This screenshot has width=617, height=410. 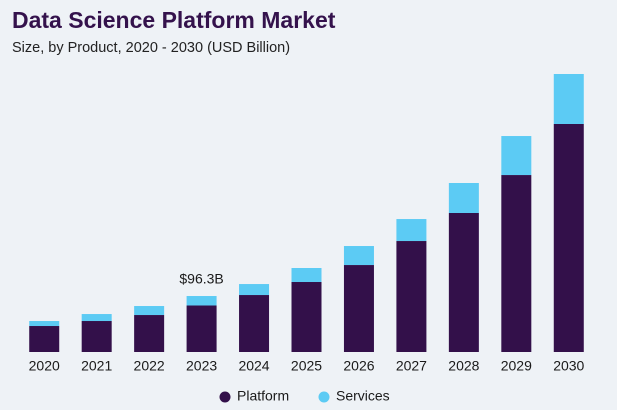 What do you see at coordinates (263, 396) in the screenshot?
I see `legend-label: Platform` at bounding box center [263, 396].